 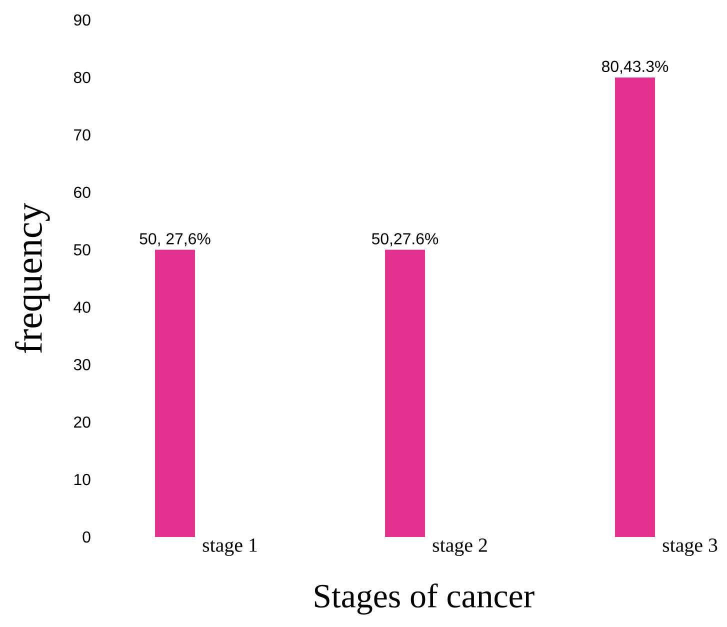 I want to click on y-tick-label: 0, so click(x=86, y=537).